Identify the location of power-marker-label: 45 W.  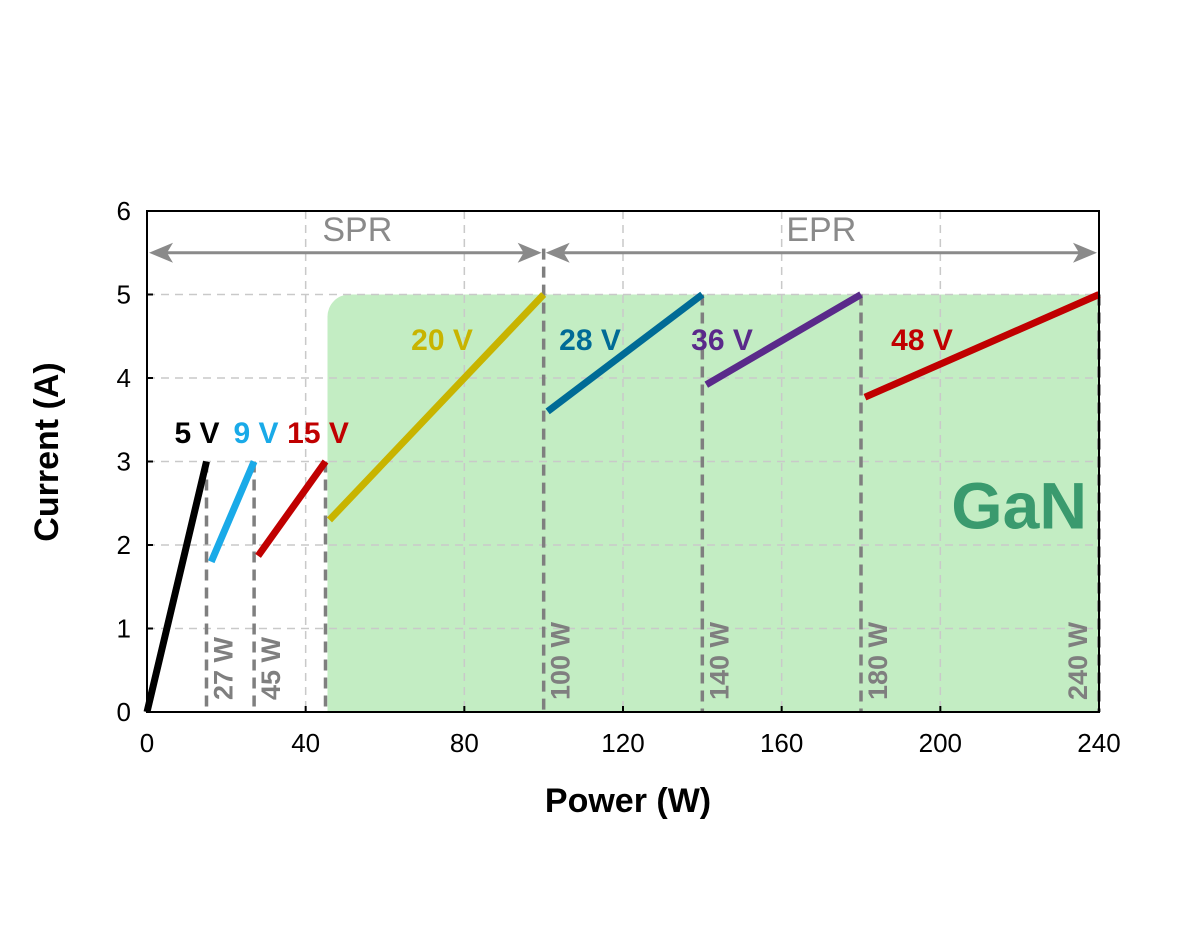
(271, 668).